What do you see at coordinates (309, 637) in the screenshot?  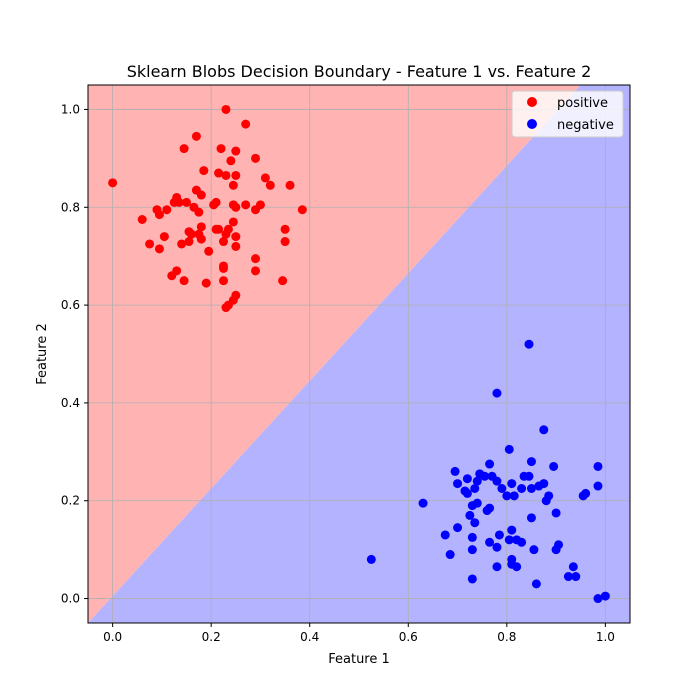 I see `x-tick-label: 0.4` at bounding box center [309, 637].